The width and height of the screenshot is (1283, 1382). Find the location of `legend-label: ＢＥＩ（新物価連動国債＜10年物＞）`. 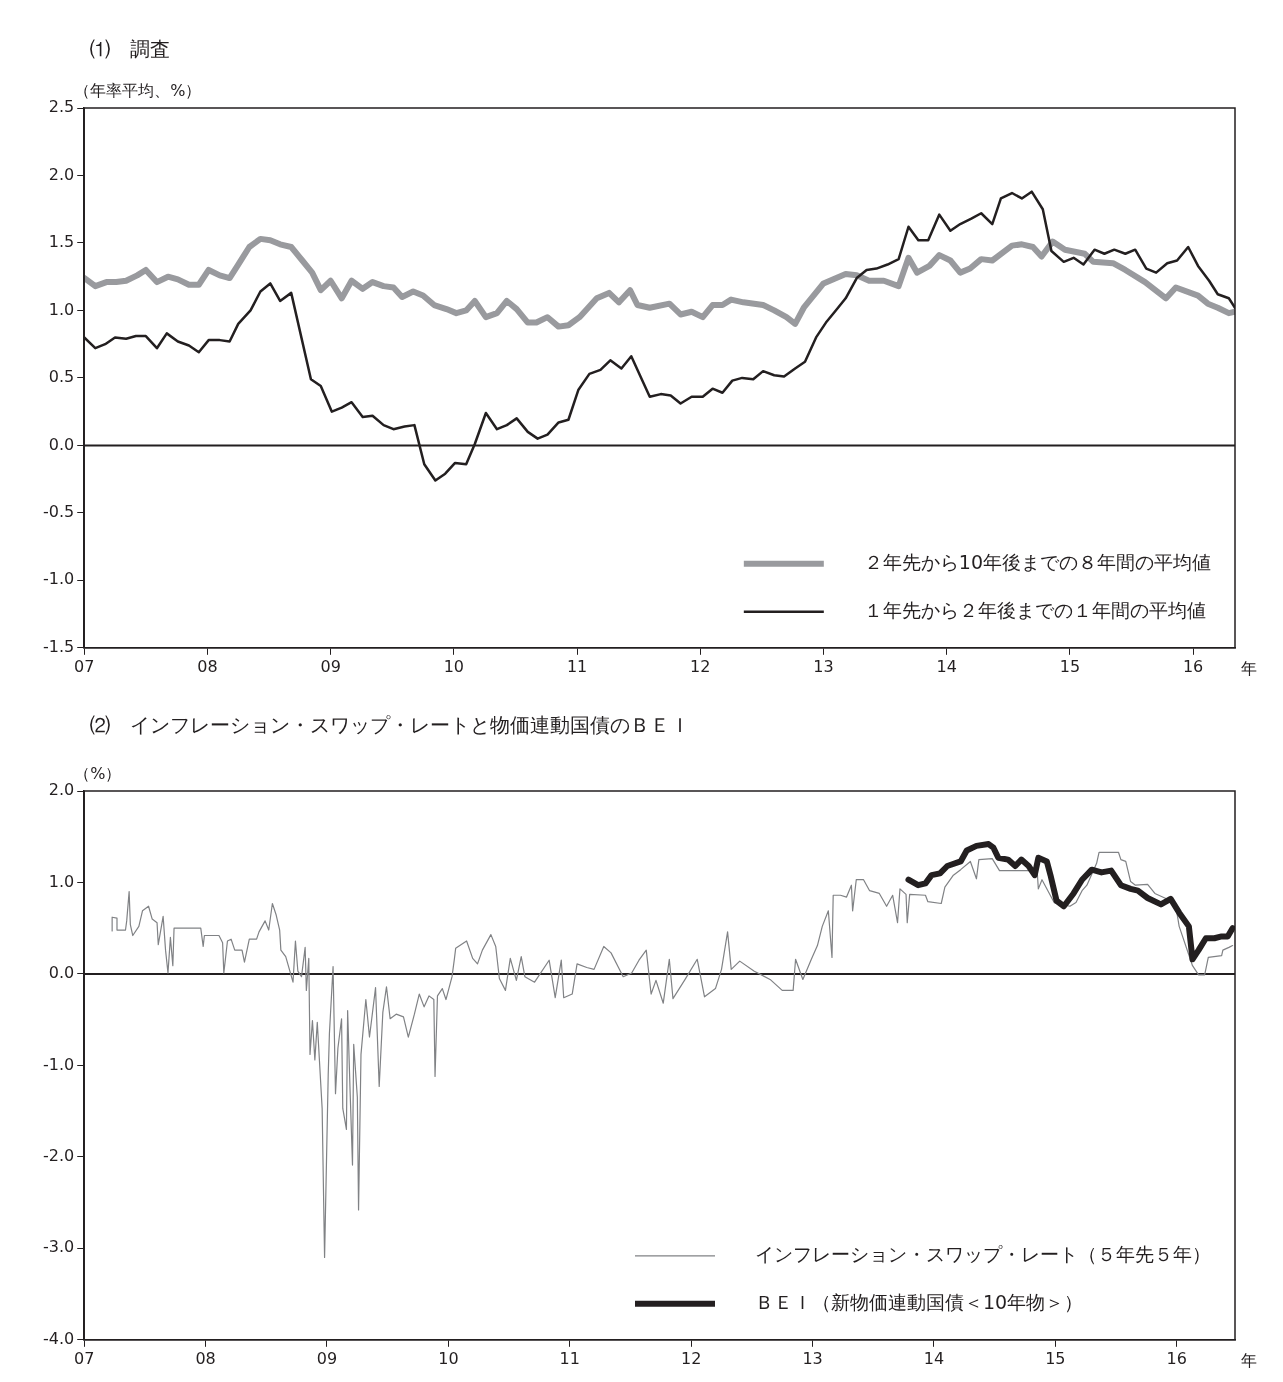

legend-label: ＢＥＩ（新物価連動国債＜10年物＞） is located at coordinates (919, 1301).